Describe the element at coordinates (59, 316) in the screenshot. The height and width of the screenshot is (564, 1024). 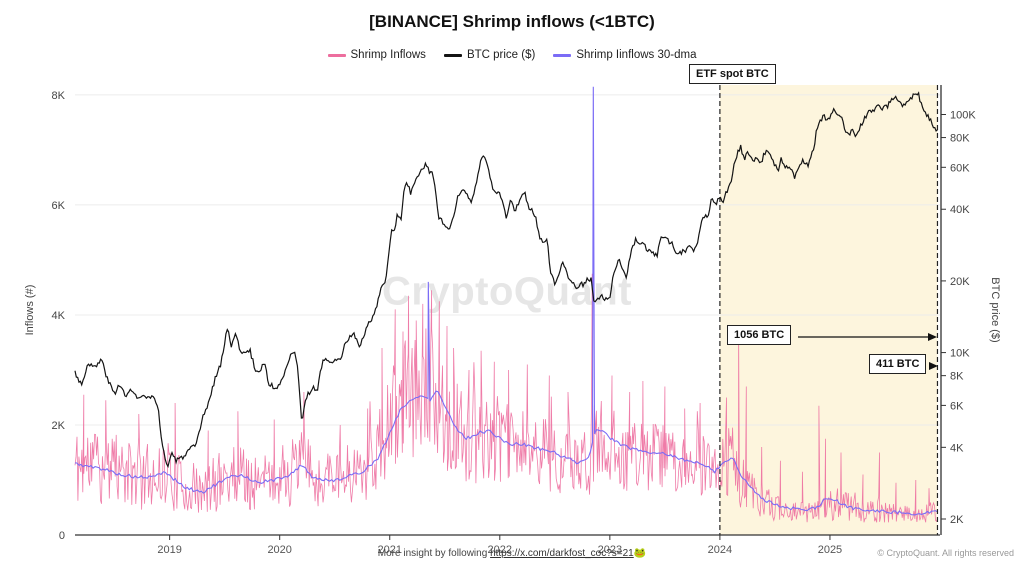
I see `left-tick-label: 4K` at that location.